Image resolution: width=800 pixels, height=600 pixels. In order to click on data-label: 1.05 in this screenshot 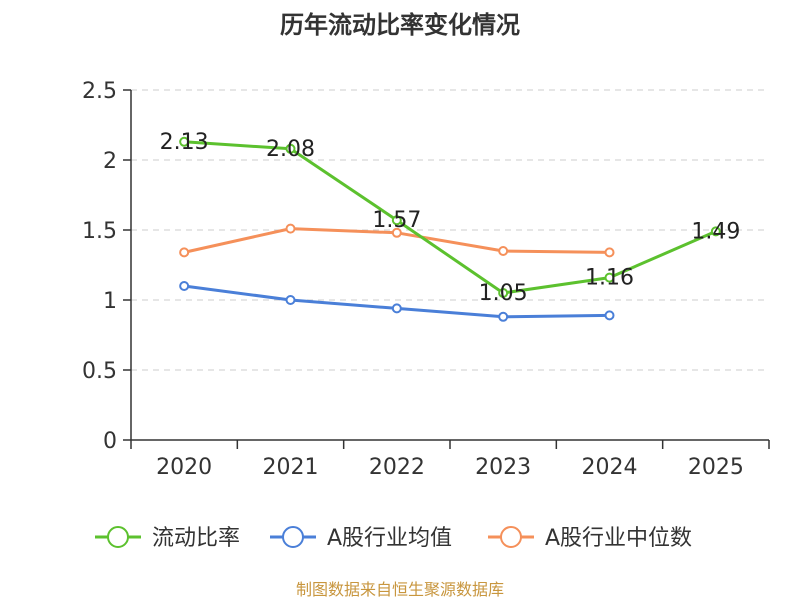, I will do `click(503, 293)`.